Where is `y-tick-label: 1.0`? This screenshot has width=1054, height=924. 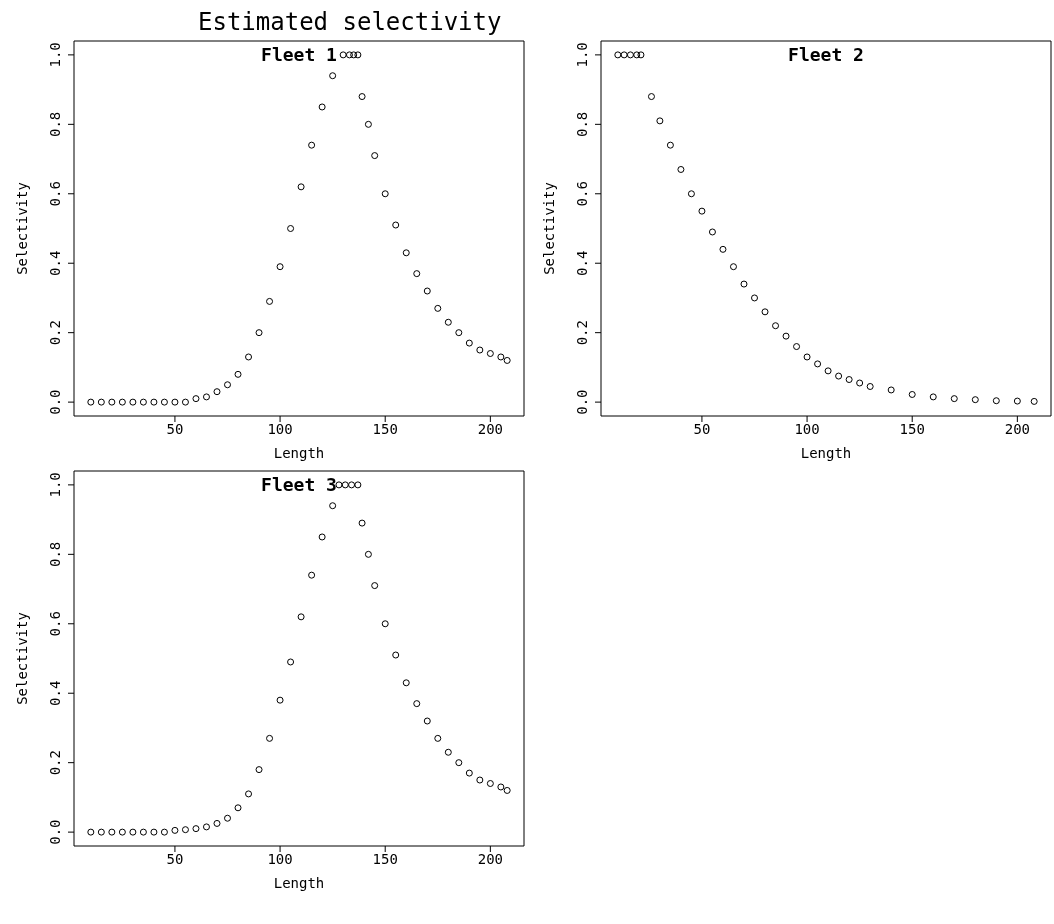 y-tick-label: 1.0 is located at coordinates (582, 55).